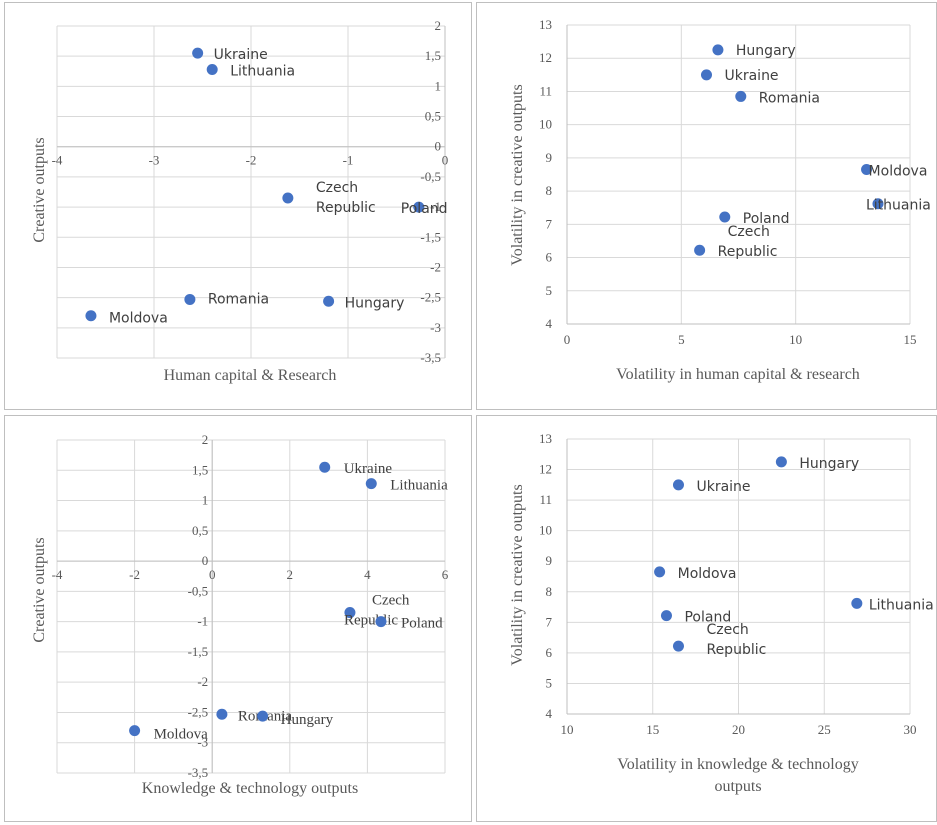 This screenshot has height=825, width=937. Describe the element at coordinates (549, 290) in the screenshot. I see `y-tick-label: 5` at that location.